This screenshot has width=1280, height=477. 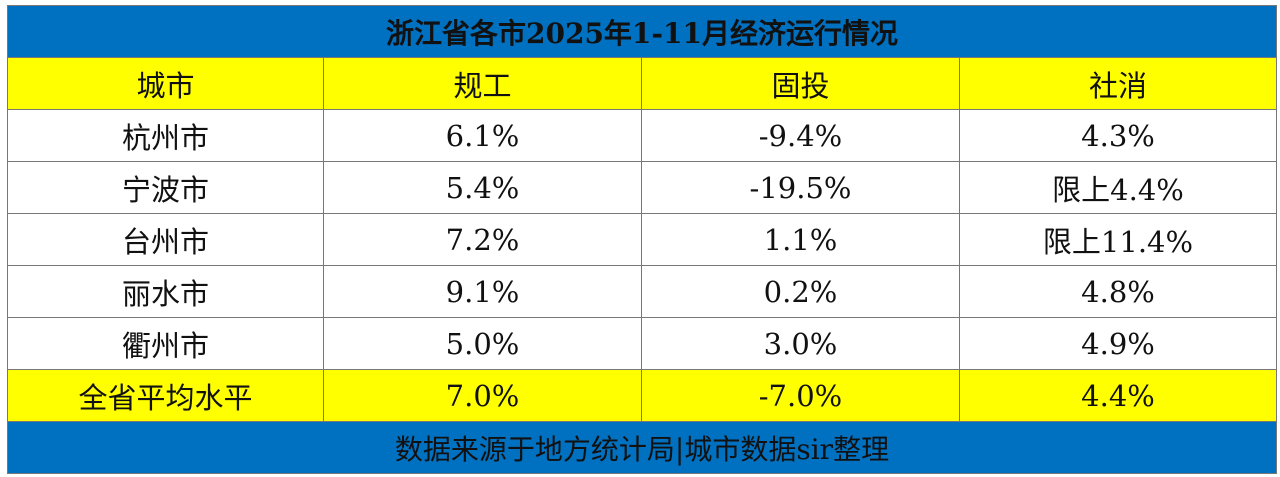 I want to click on city-cell: 台州市, so click(x=165, y=239).